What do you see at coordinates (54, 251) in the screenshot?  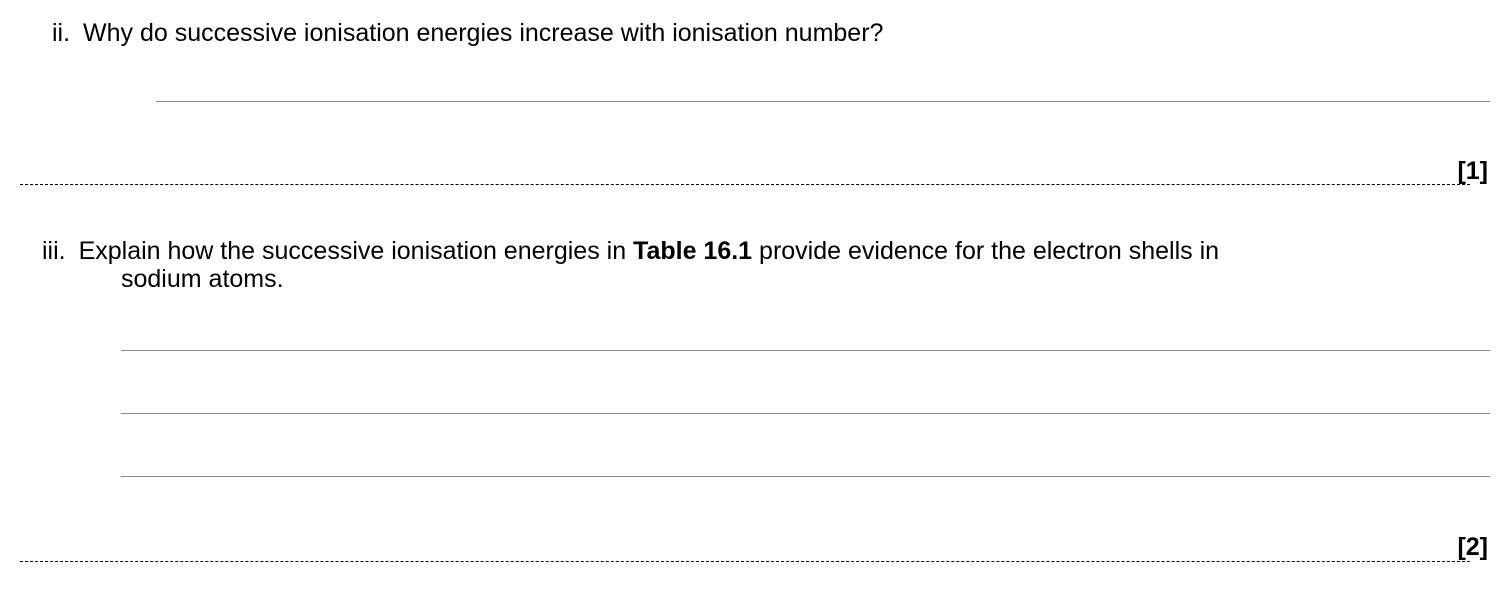 I see `question-iii-number: iii.` at bounding box center [54, 251].